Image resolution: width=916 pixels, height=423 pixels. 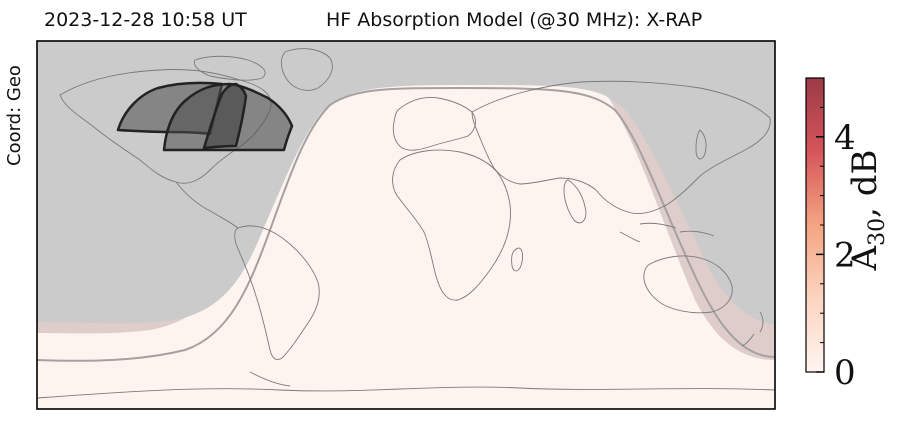 I want to click on colorbar-label: A30, dB, so click(x=867, y=211).